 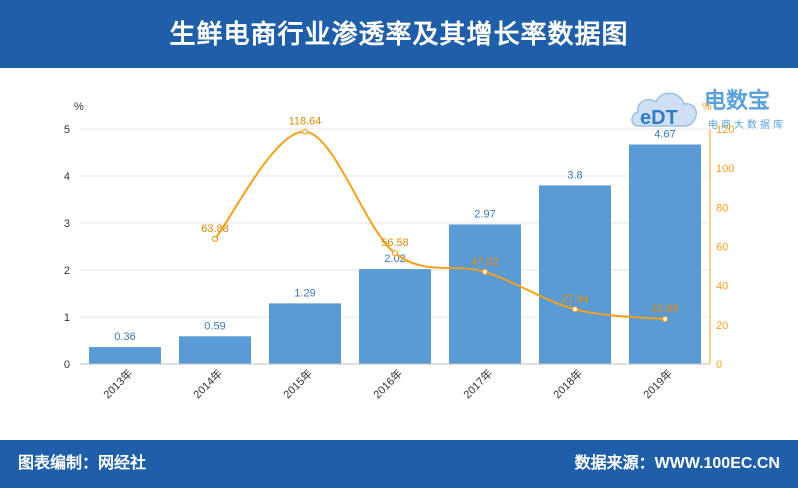 I want to click on left-tick-label: 1, so click(x=67, y=318).